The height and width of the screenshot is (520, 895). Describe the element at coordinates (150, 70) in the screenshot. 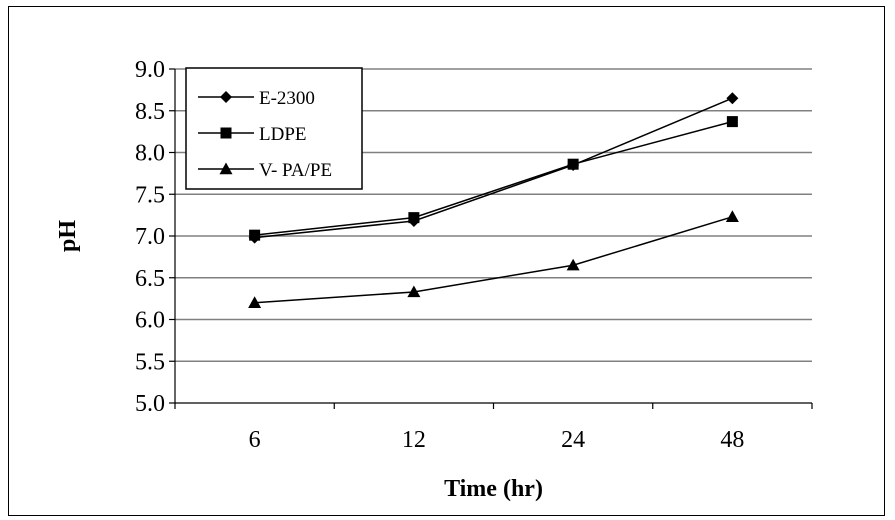

I see `y-tick-label: 9.0` at that location.